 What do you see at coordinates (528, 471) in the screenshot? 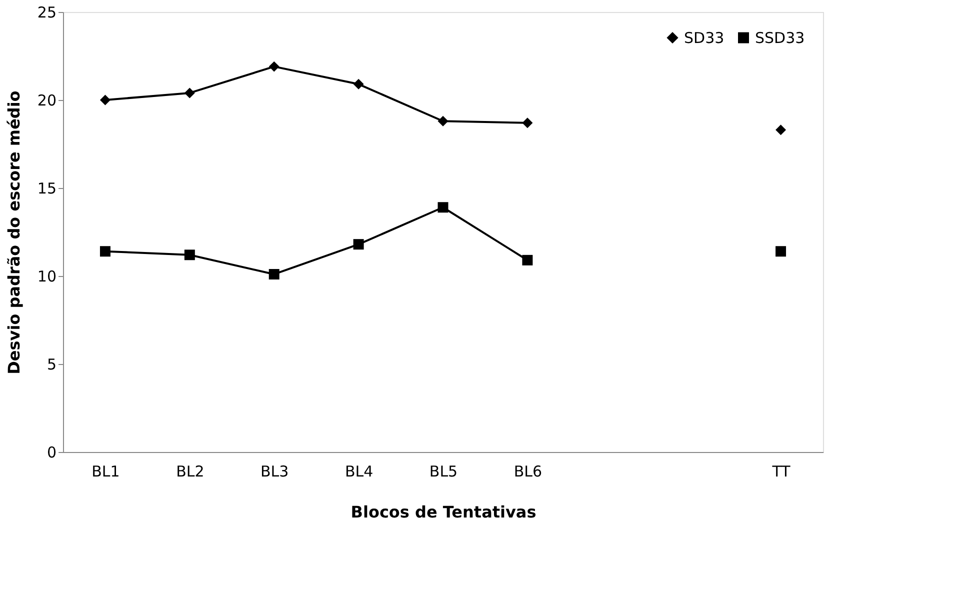
I see `x-tick-label: BL6` at bounding box center [528, 471].